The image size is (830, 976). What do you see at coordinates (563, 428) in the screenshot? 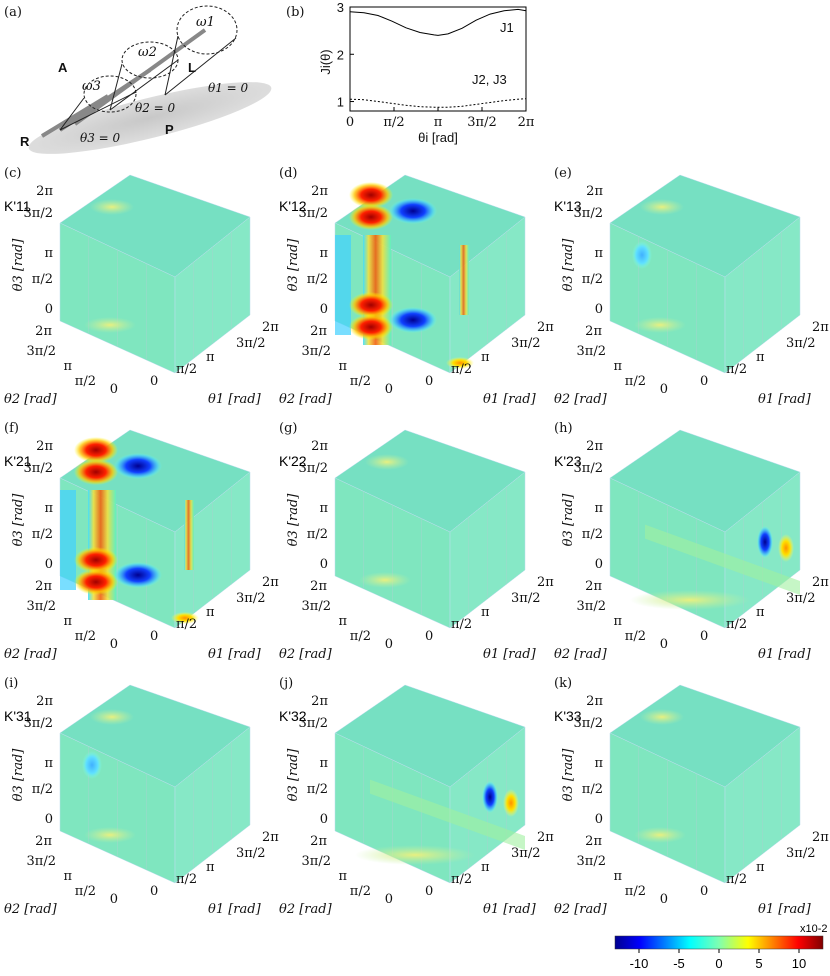
I see `panel-letter: (h)` at bounding box center [563, 428].